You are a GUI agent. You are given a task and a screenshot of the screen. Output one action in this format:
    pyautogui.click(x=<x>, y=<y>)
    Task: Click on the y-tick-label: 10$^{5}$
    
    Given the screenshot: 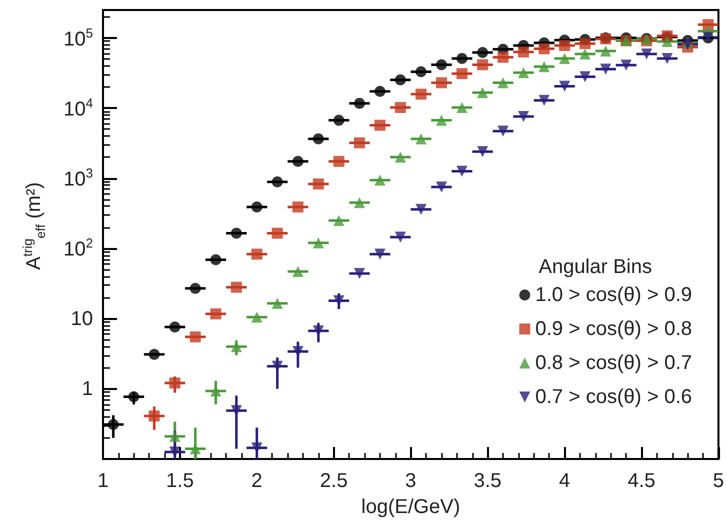 What is the action you would take?
    pyautogui.click(x=78, y=38)
    